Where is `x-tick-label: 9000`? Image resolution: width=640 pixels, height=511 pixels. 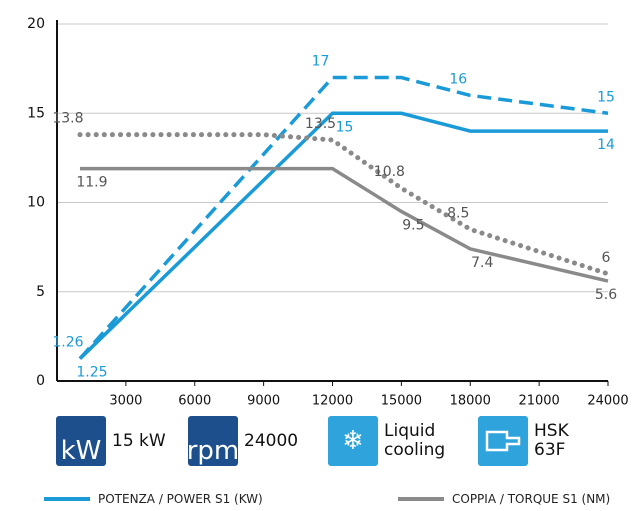 x-tick-label: 9000 is located at coordinates (263, 401).